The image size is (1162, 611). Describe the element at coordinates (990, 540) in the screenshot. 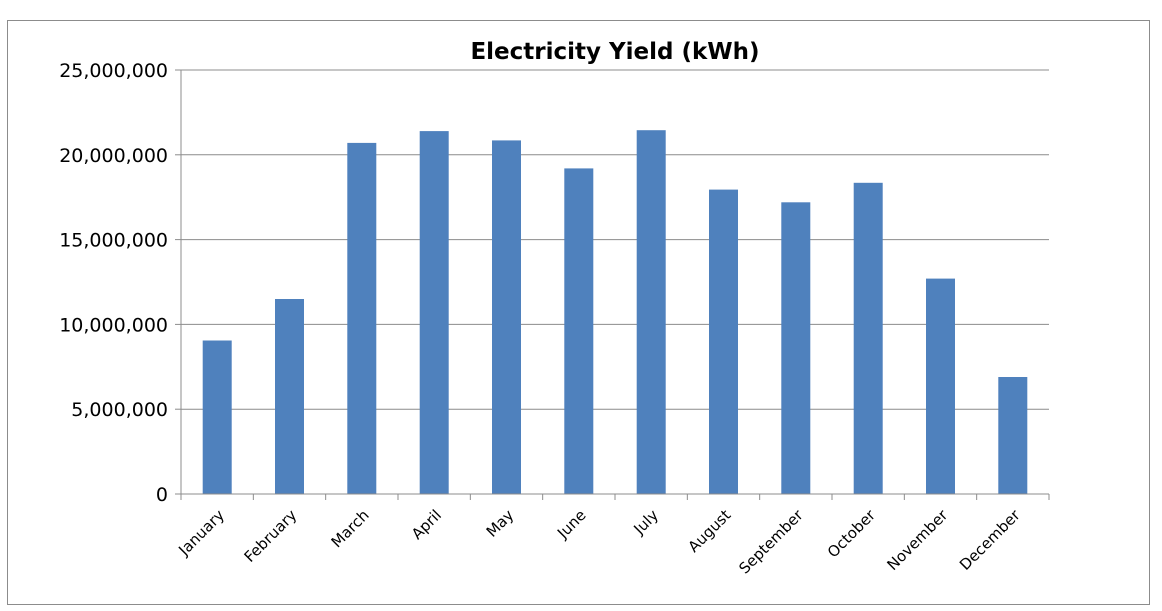

I see `x-tick-label: December` at that location.